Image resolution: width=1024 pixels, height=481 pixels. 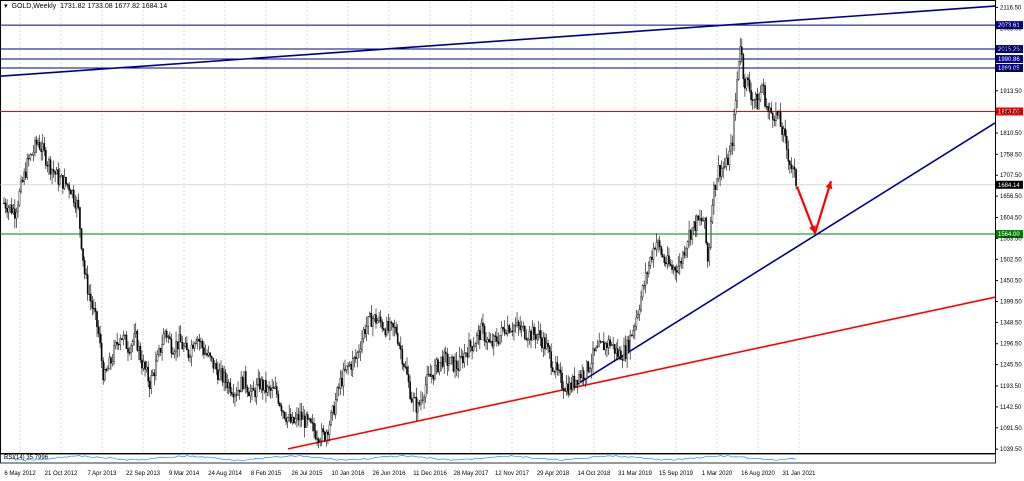 I want to click on level-label: 2073.61, so click(x=1009, y=26).